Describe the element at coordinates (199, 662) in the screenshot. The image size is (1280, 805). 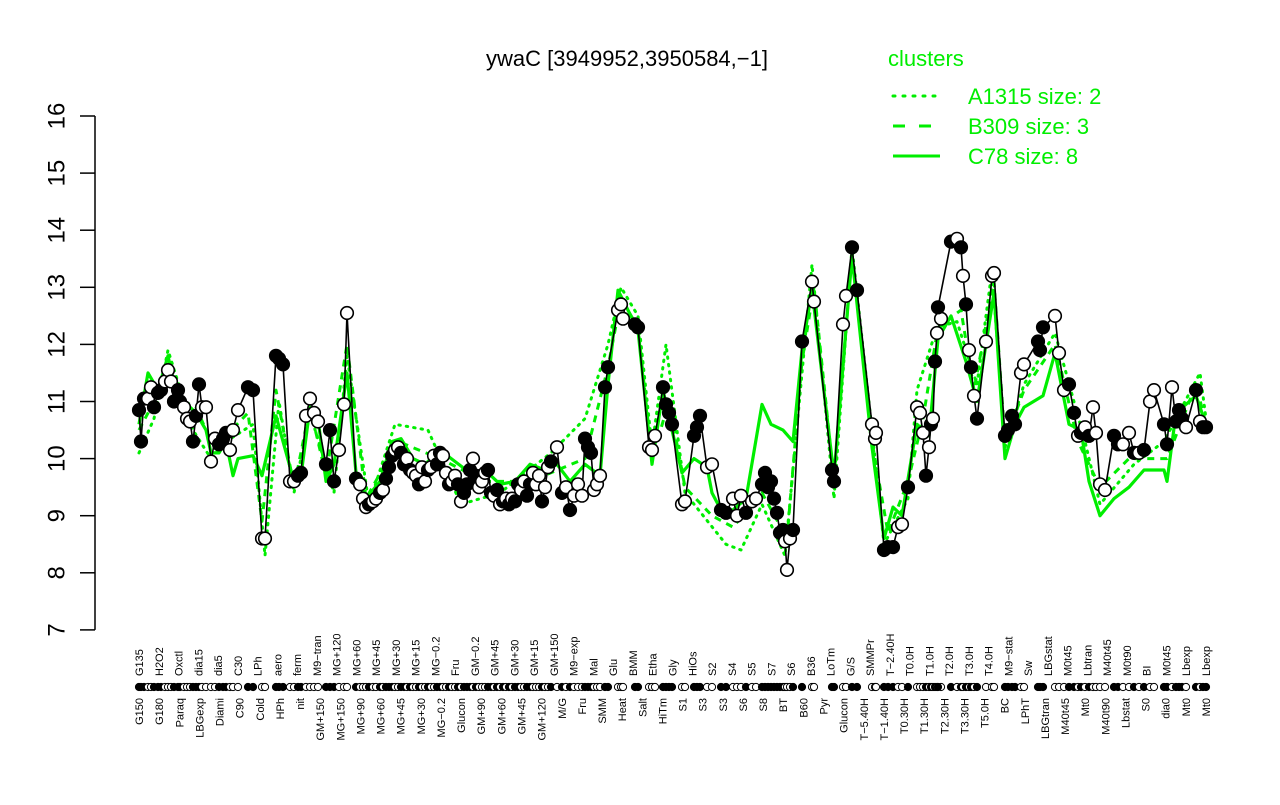
I see `x-tick-label: dia15` at that location.